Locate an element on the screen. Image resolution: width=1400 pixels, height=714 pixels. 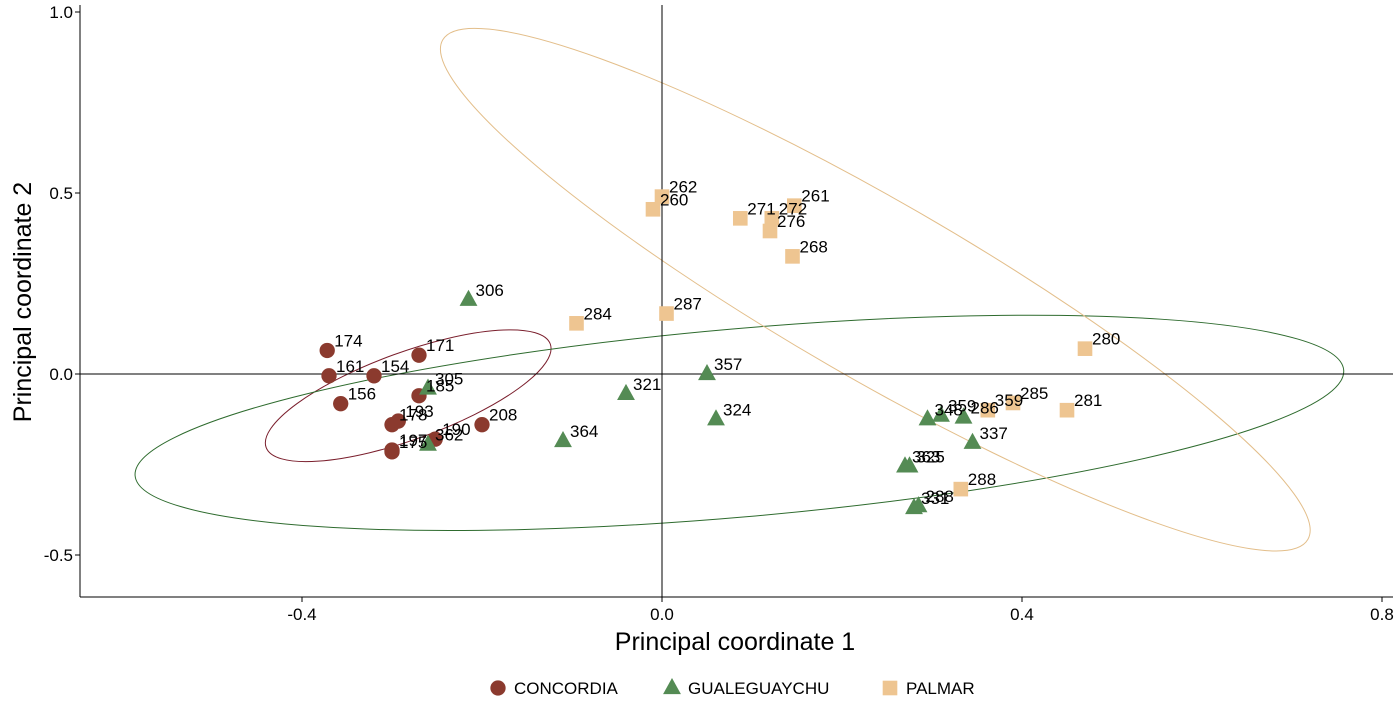
y-tick-label: 0.0 is located at coordinates (61, 374).